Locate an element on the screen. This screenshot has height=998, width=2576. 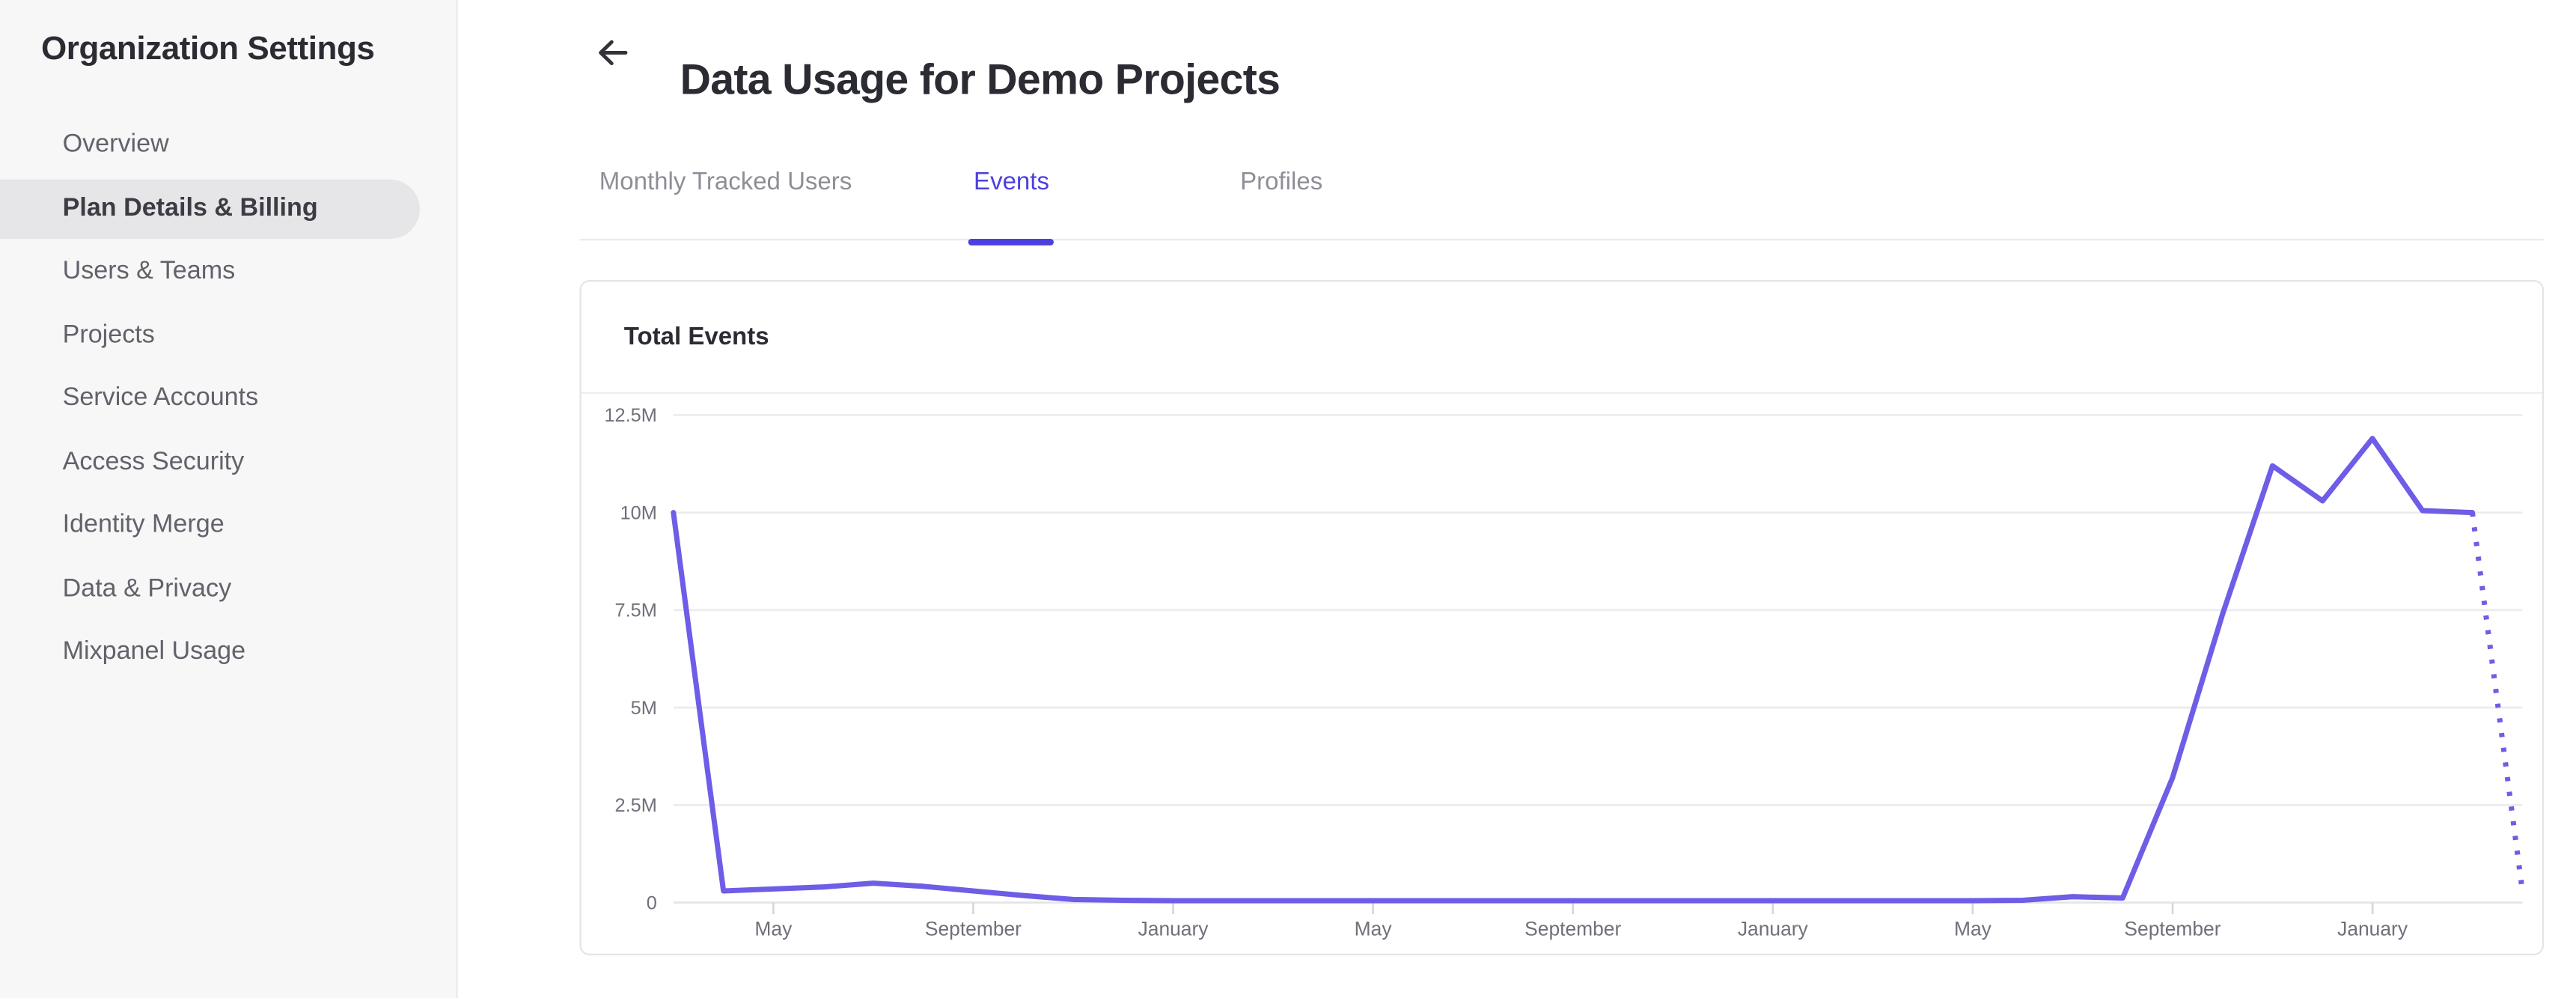
sidebar-title: Organization Settings is located at coordinates (208, 49).